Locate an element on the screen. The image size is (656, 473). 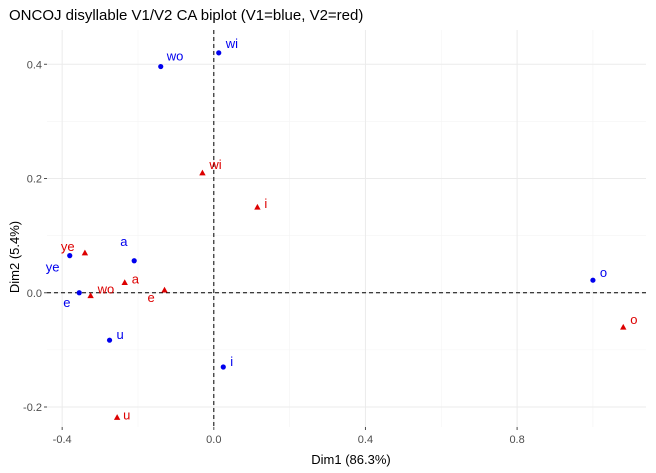
point-u-v2 is located at coordinates (117, 417).